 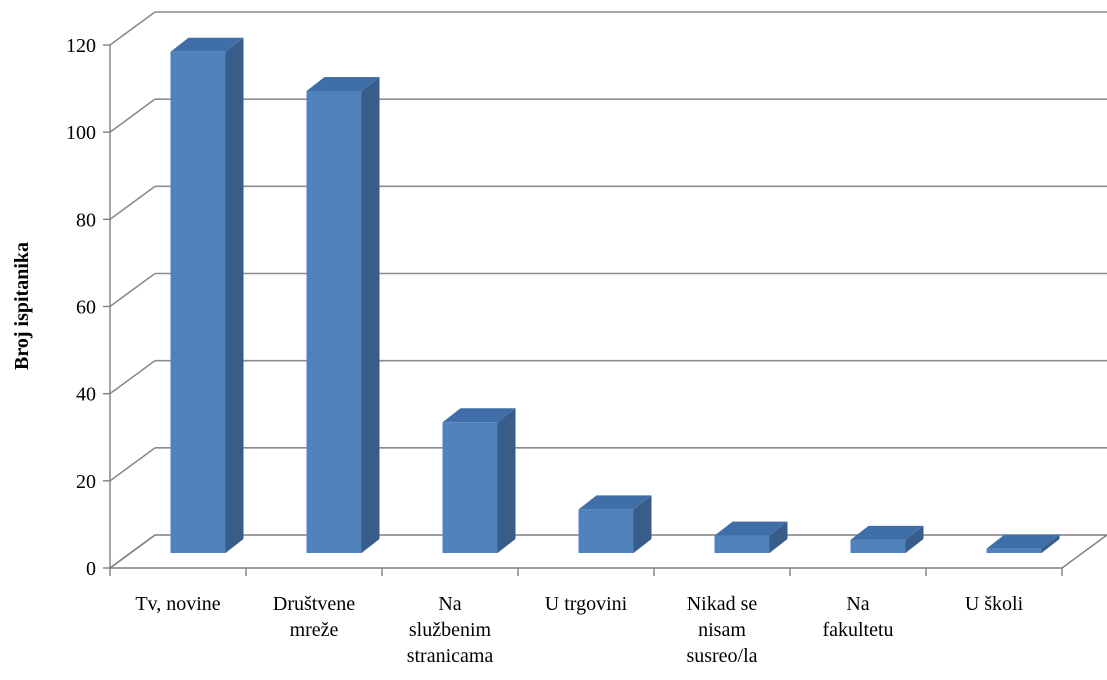 I want to click on x-tick-label: U školi, so click(x=994, y=604).